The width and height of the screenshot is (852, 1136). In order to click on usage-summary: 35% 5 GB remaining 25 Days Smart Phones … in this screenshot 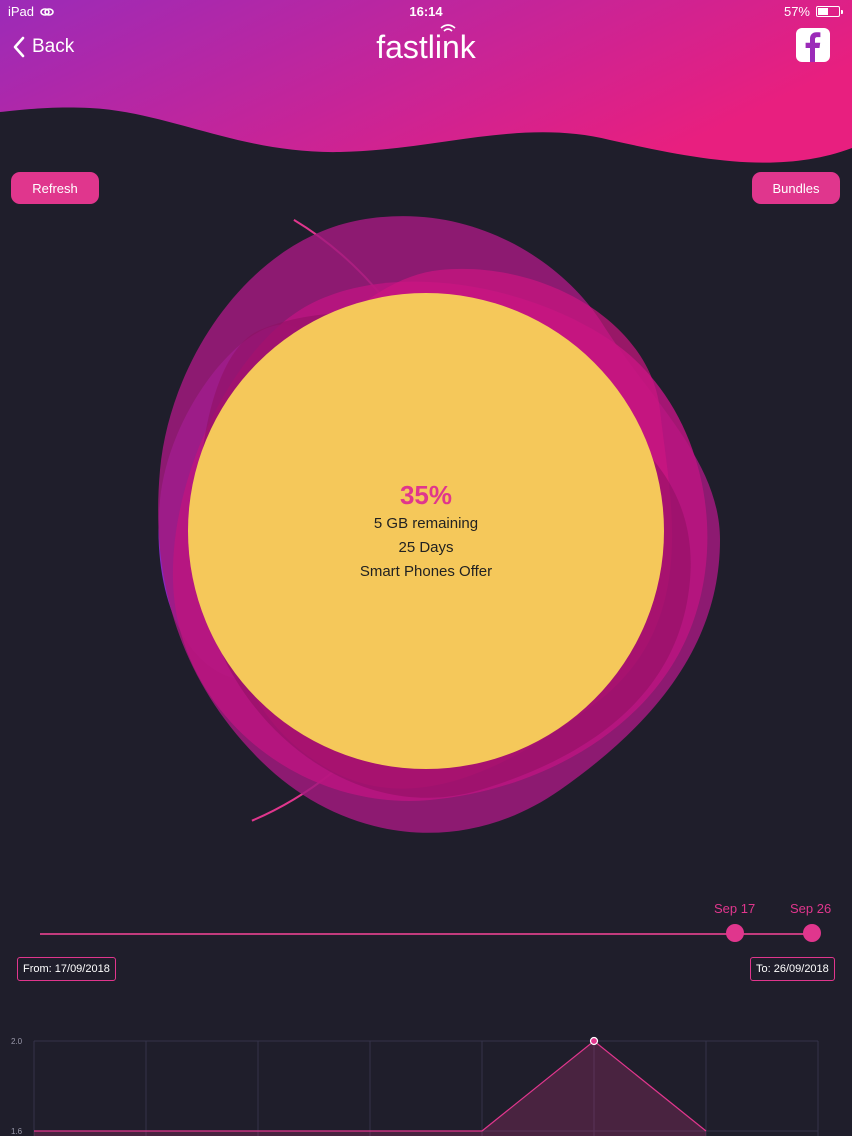, I will do `click(426, 531)`.